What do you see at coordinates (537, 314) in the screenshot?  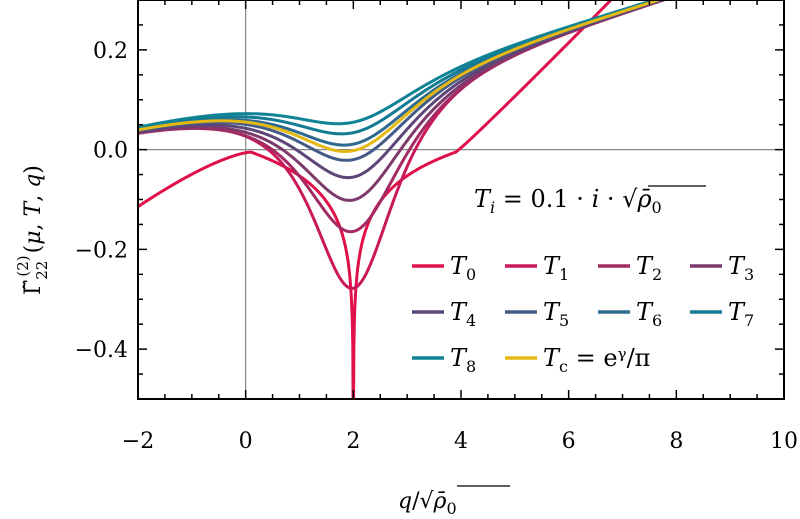 I see `legend-item-t5: T5` at bounding box center [537, 314].